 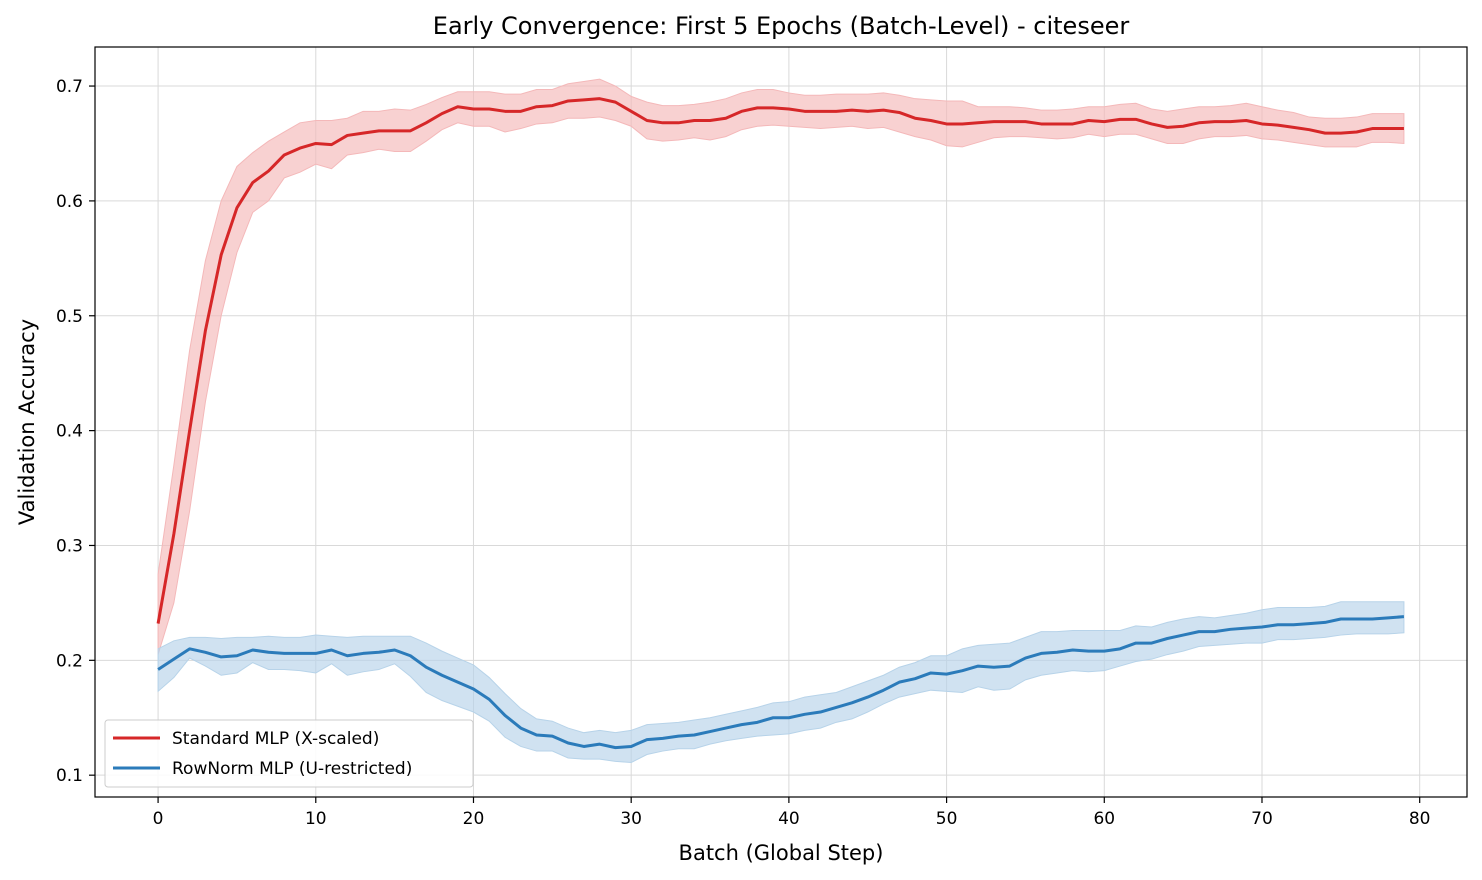 I want to click on x-tick-label: 0, so click(x=158, y=819).